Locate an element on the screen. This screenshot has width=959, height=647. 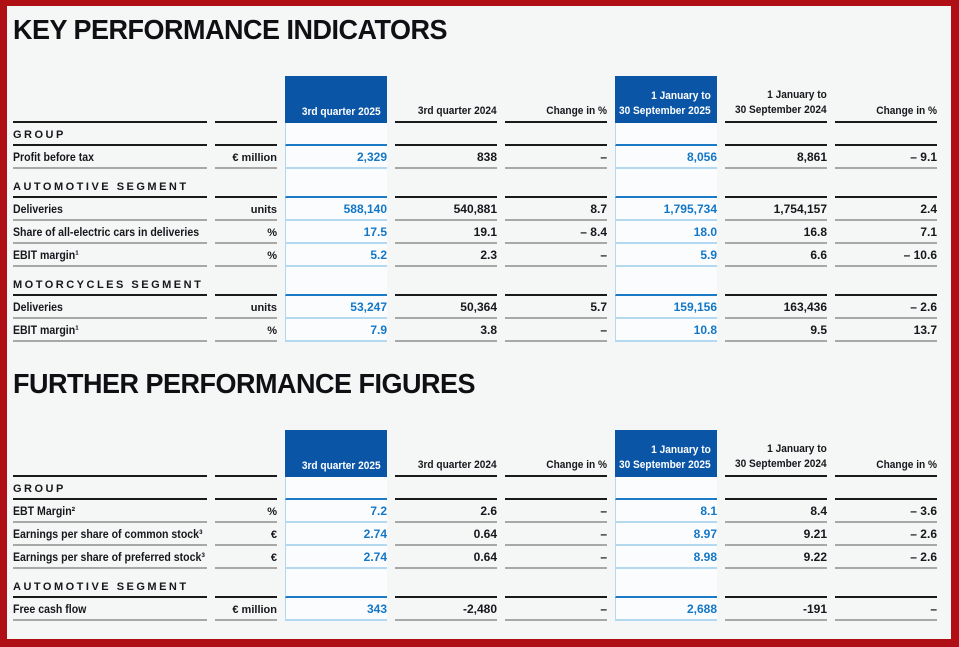
row-label: Deliveries is located at coordinates (110, 209).